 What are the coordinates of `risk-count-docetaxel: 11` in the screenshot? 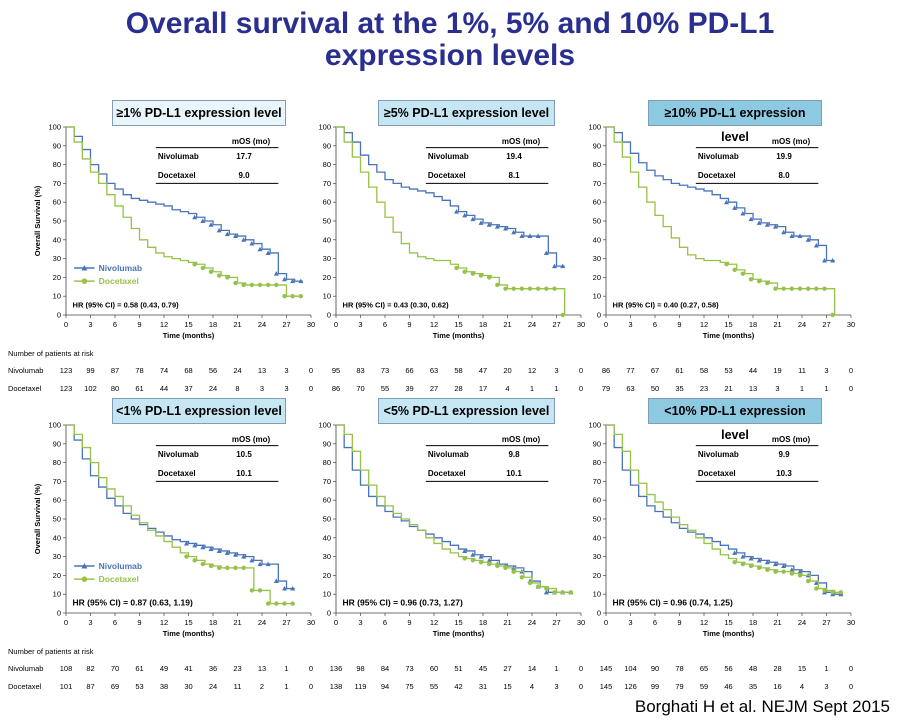 It's located at (237, 686).